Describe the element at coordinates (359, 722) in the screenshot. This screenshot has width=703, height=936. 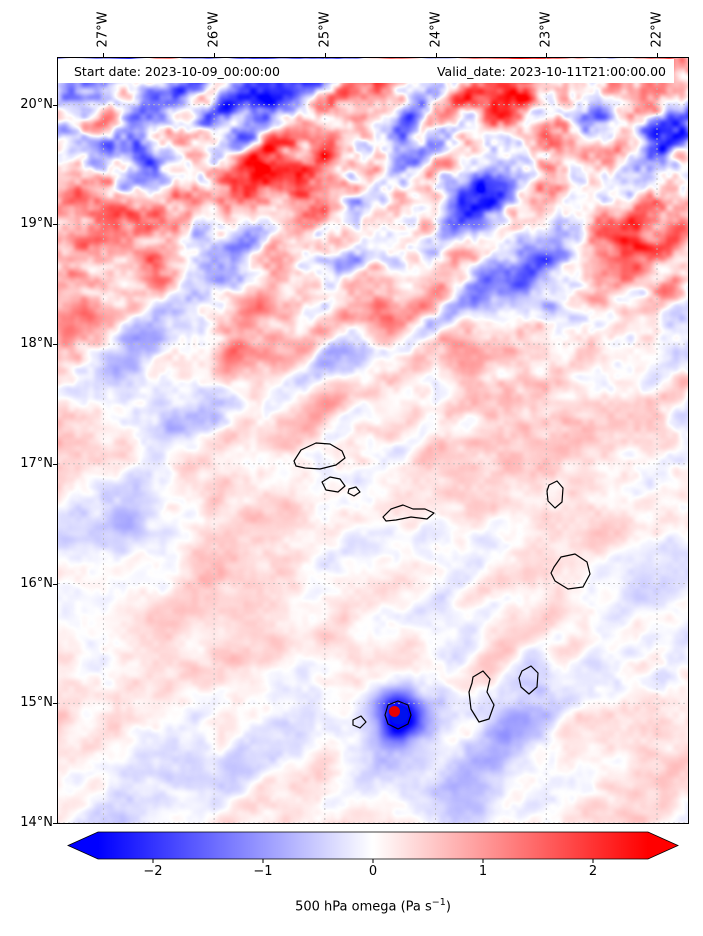
I see `coastline-brava` at that location.